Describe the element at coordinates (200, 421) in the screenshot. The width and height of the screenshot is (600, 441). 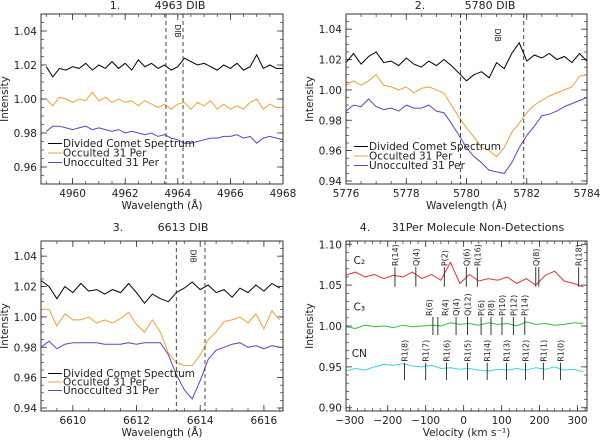
I see `x-tick-label: 6614` at that location.